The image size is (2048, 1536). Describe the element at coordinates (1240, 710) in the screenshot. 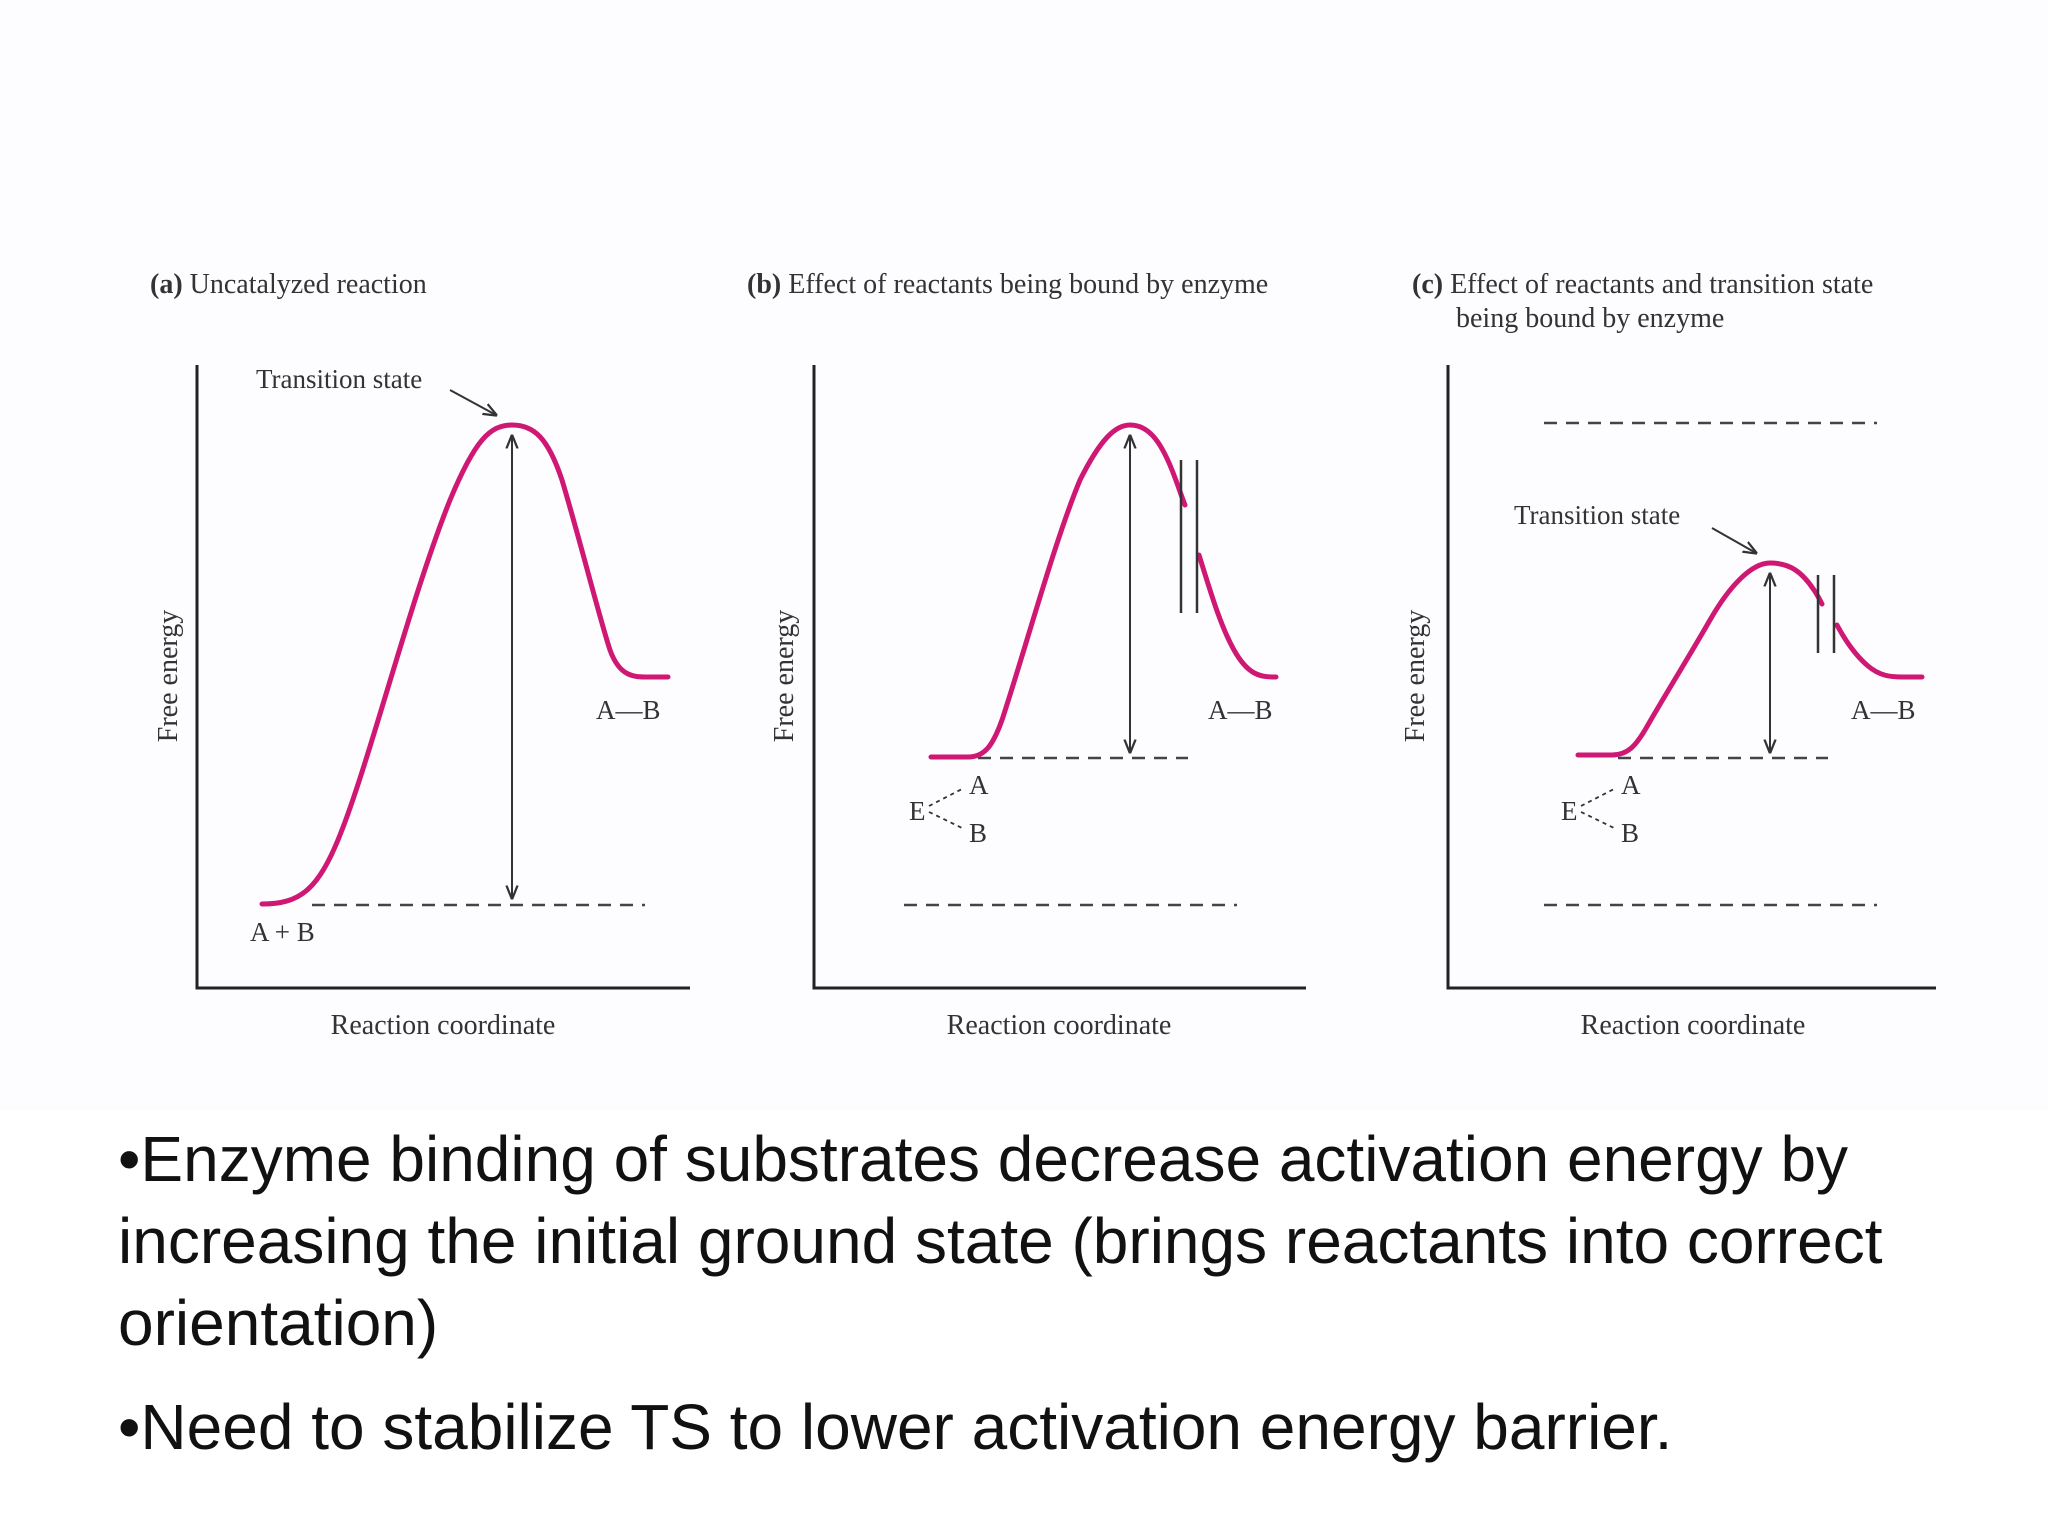

I see `panel-b-product-label: A—B` at that location.